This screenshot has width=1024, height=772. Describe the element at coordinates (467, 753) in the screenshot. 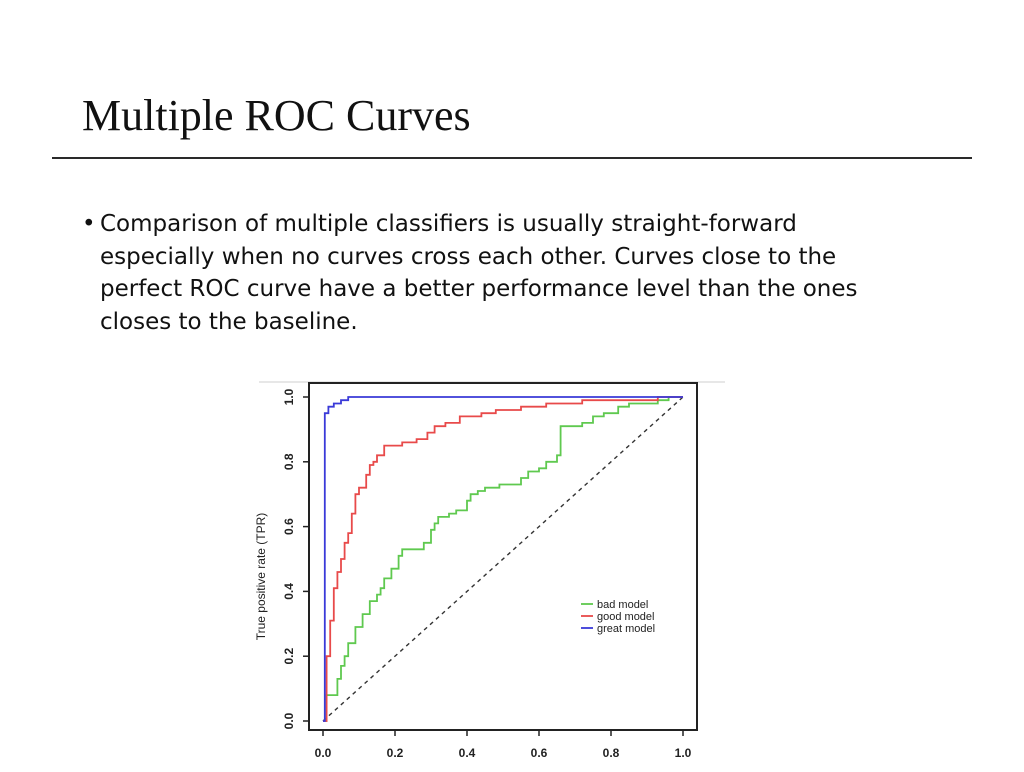

I see `x-tick-label: 0.4` at that location.